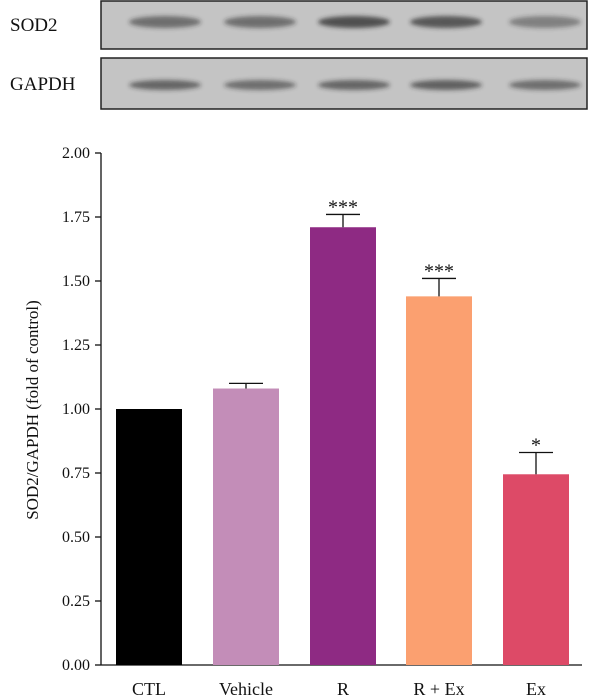  Describe the element at coordinates (76, 281) in the screenshot. I see `y-tick-label: 1.50` at that location.